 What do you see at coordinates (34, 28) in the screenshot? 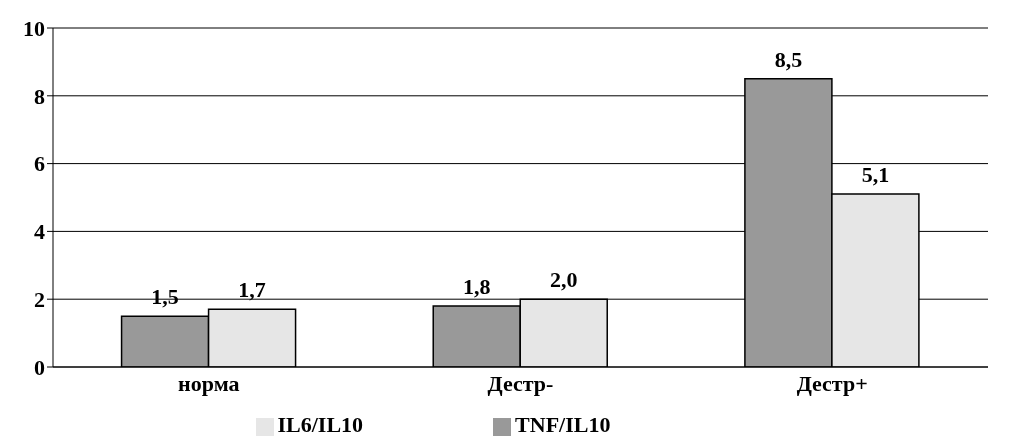
I see `y-tick-label: 10` at bounding box center [34, 28].